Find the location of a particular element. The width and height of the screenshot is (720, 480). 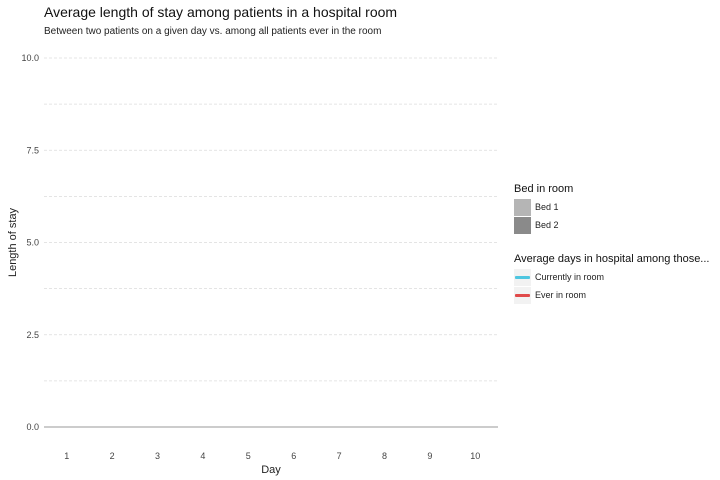

x-tick-label: 10 is located at coordinates (475, 456).